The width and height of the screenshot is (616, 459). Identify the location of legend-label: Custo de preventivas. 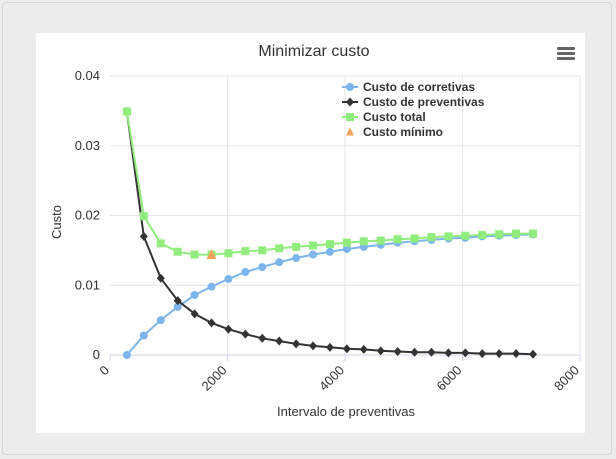
(424, 102).